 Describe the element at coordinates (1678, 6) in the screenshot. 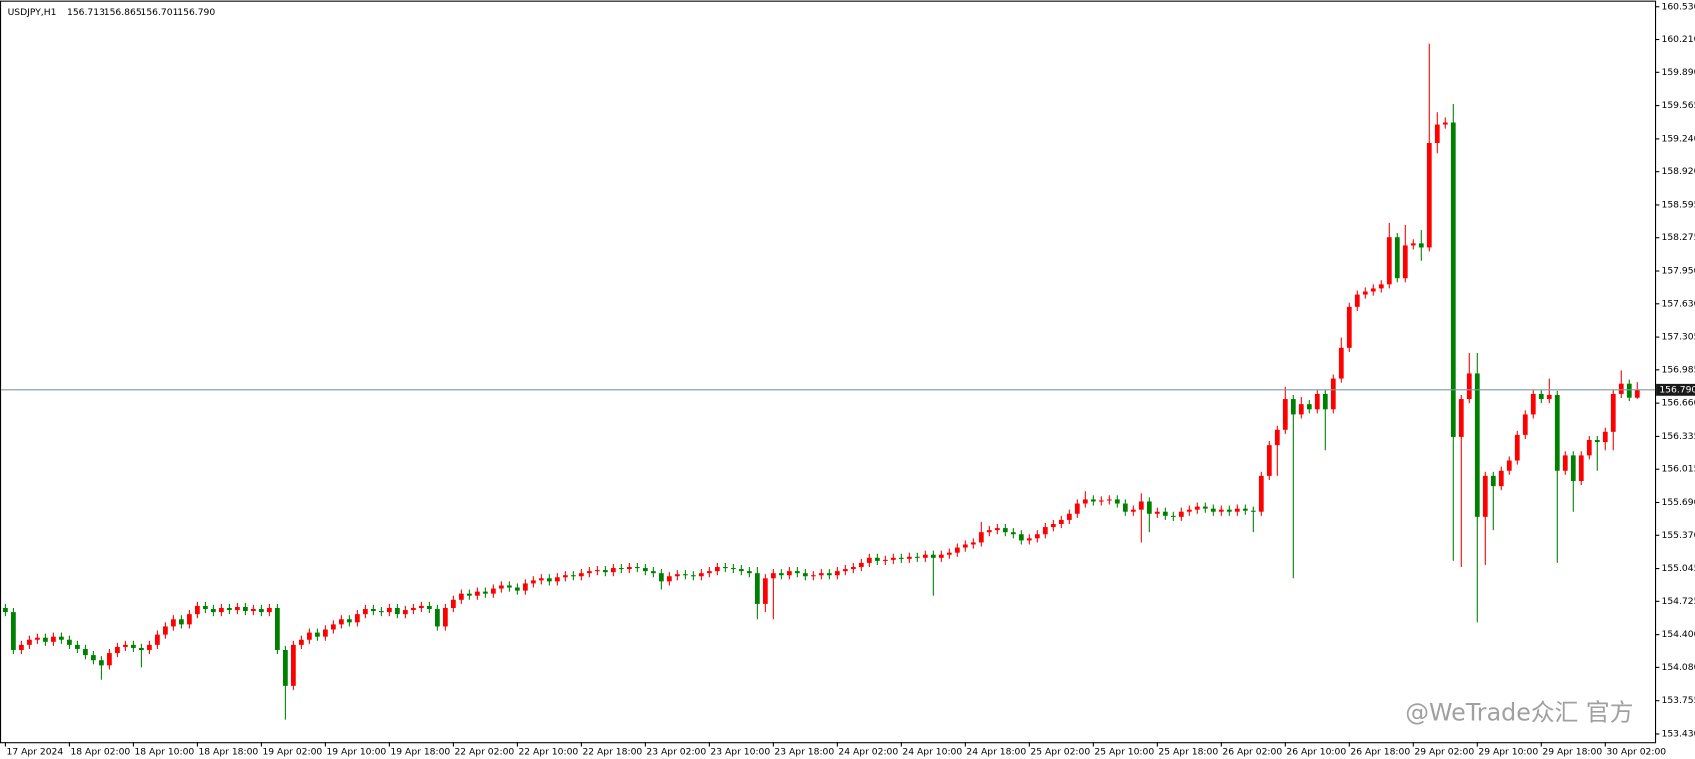

I see `y-tick-label: 160.530` at that location.